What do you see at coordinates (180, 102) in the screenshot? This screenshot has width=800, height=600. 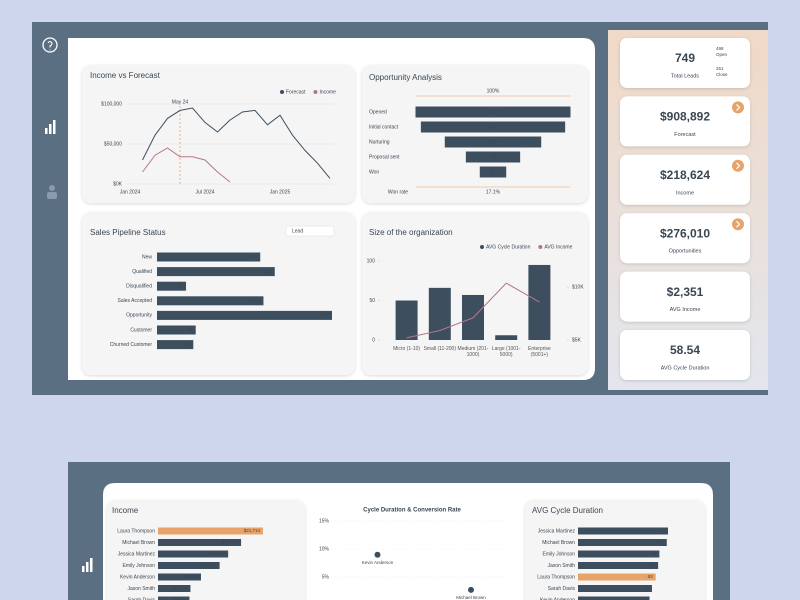 I see `annotation-label: May 24` at bounding box center [180, 102].